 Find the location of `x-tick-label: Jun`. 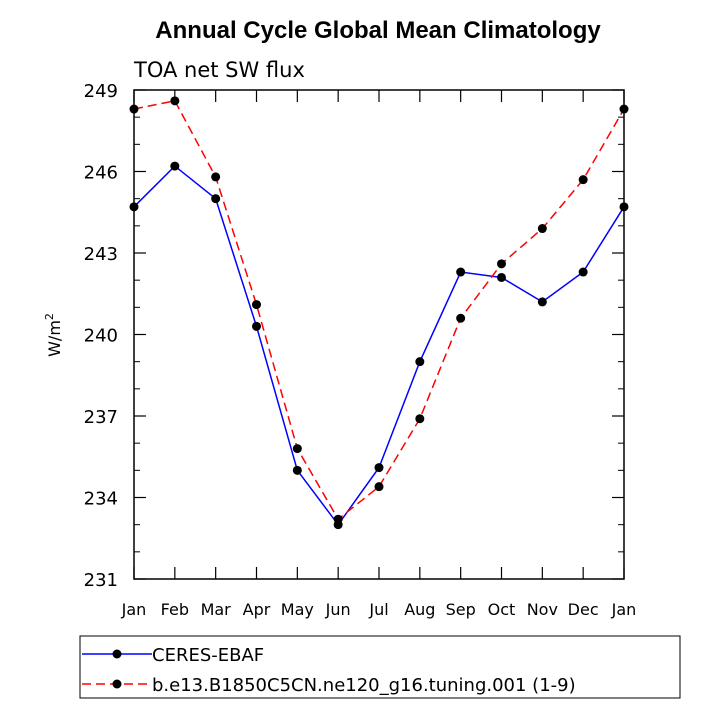

x-tick-label: Jun is located at coordinates (338, 609).